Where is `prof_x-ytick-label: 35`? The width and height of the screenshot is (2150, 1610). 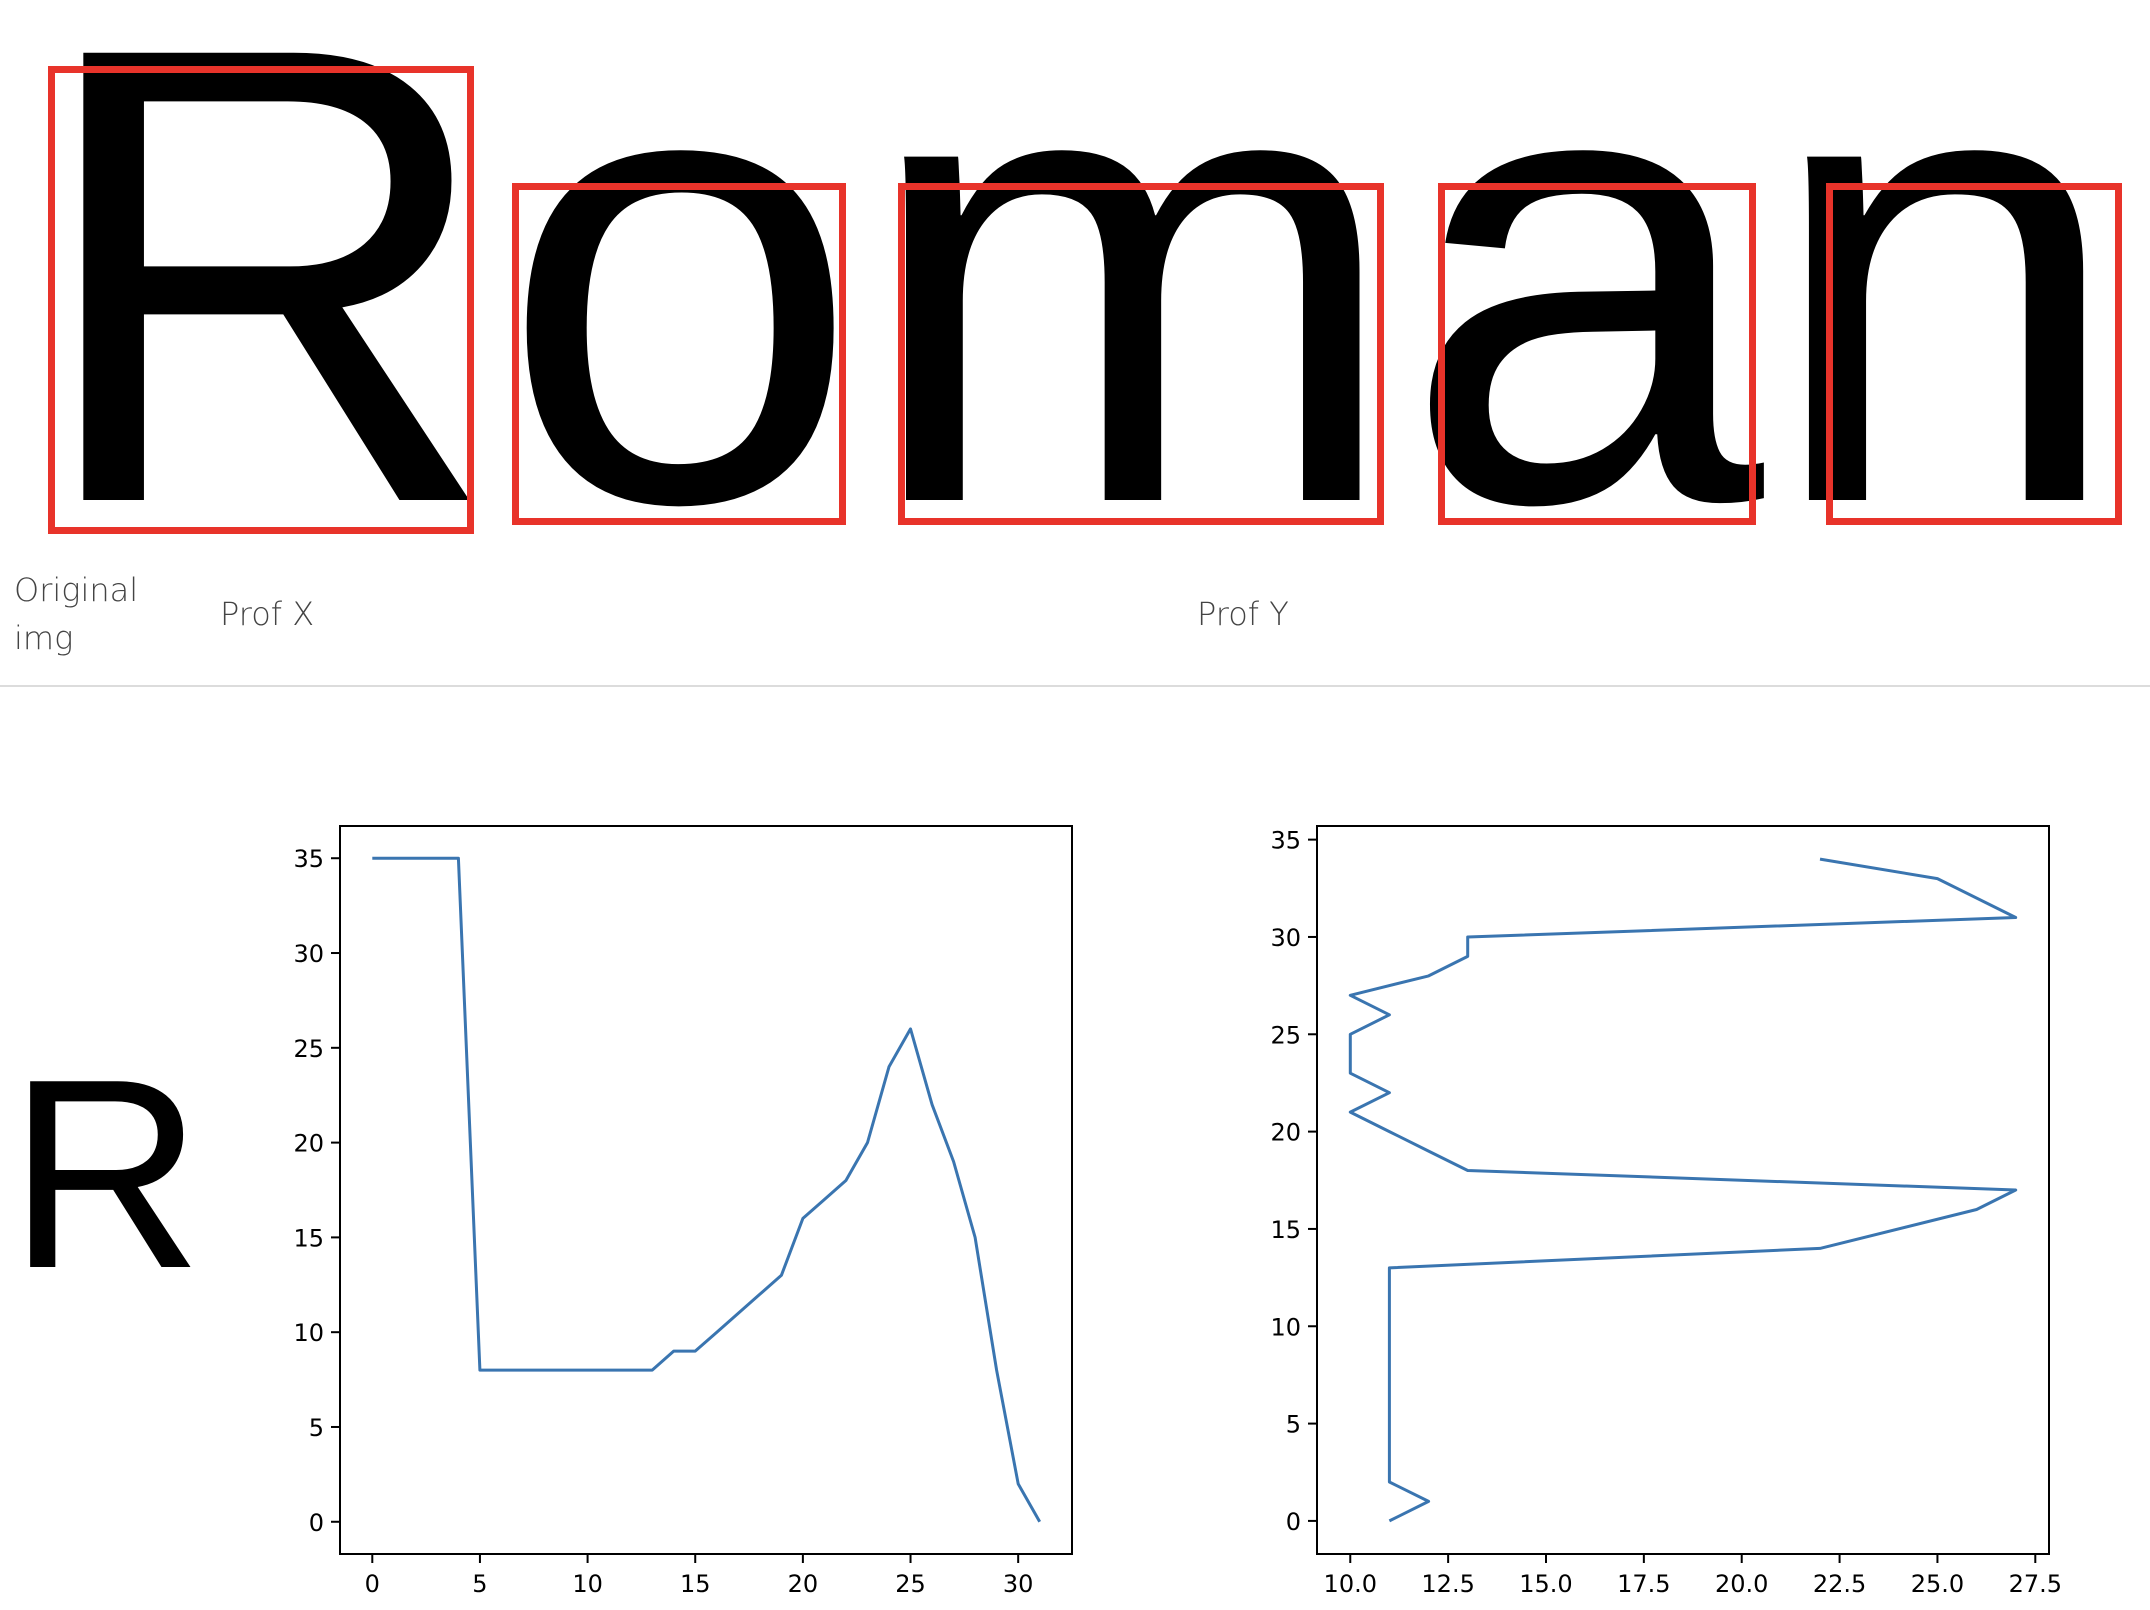
prof_x-ytick-label: 35 is located at coordinates (308, 859).